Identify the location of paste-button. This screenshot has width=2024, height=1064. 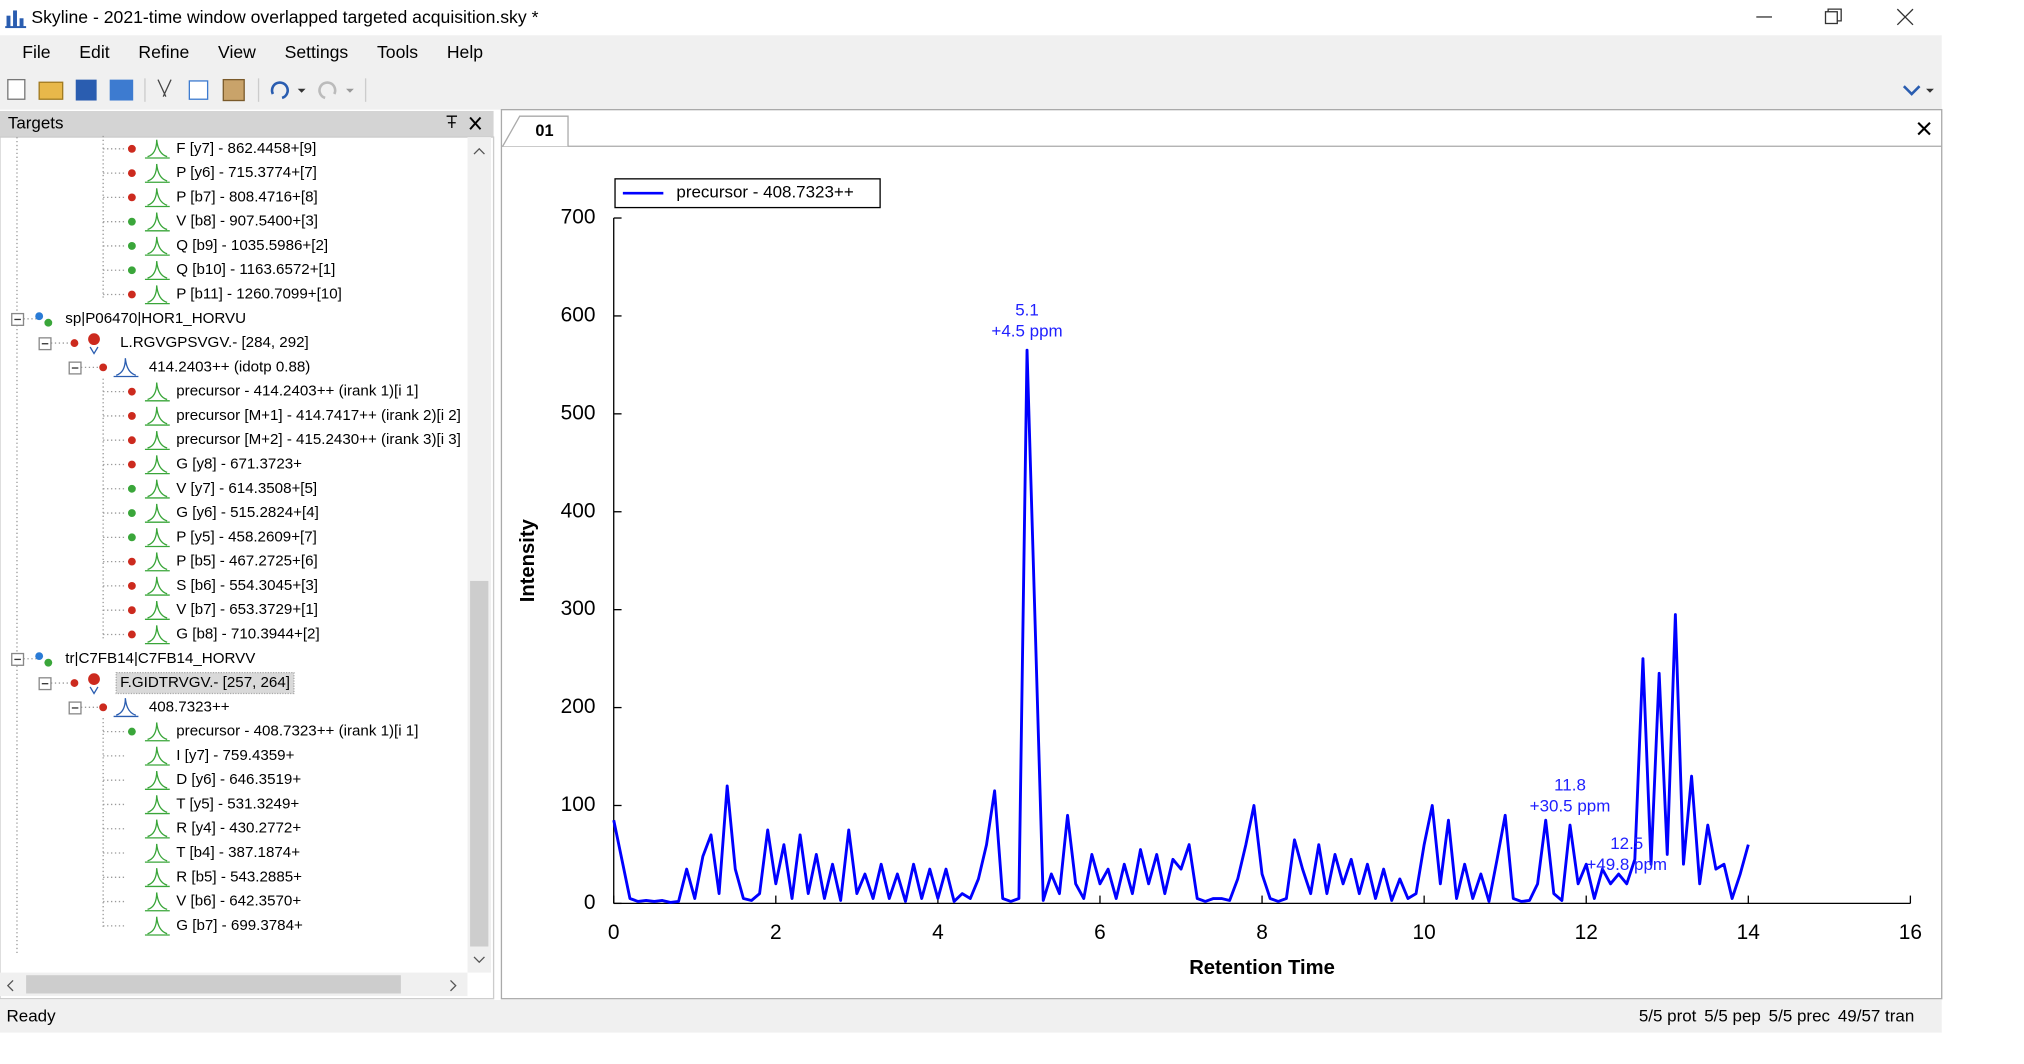
(233, 90).